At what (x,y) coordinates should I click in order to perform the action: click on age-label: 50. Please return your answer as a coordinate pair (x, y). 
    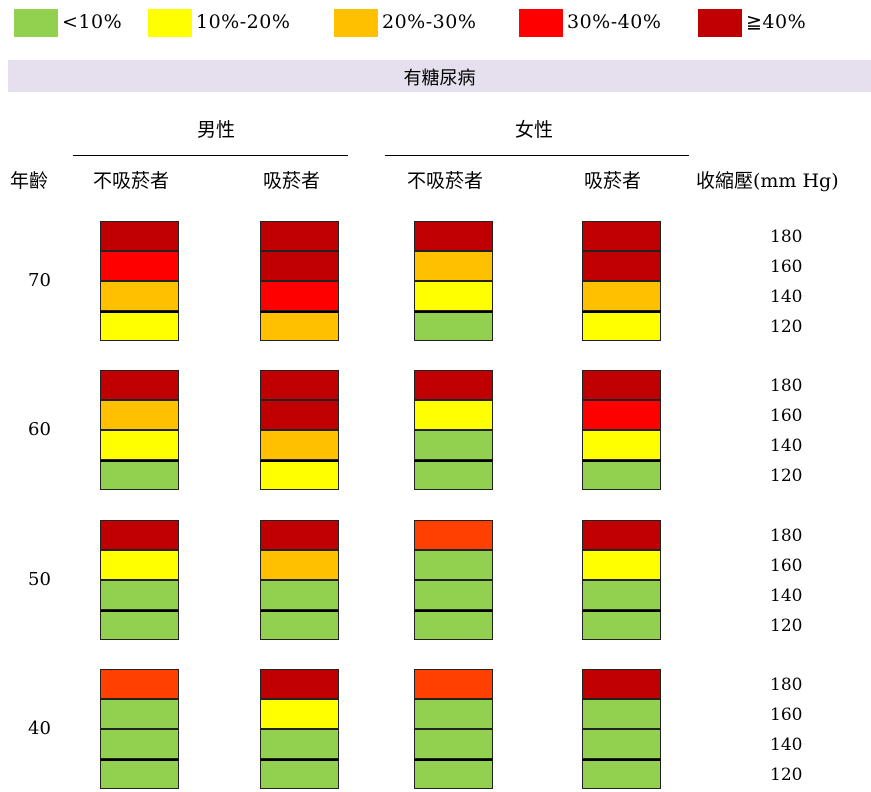
    Looking at the image, I should click on (40, 579).